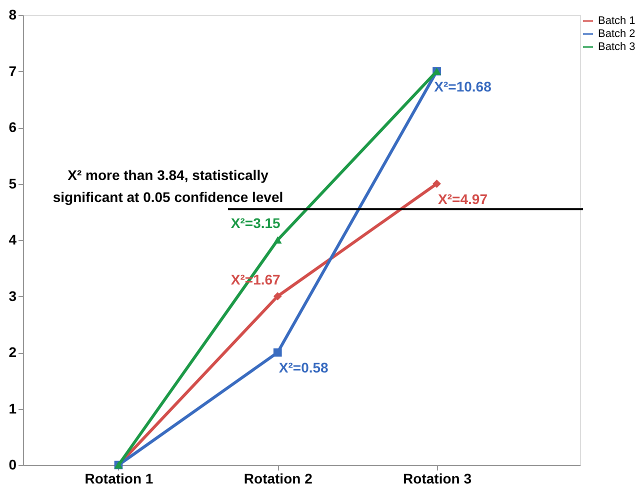 This screenshot has width=644, height=494. I want to click on x-tick-label: Rotation 3, so click(437, 478).